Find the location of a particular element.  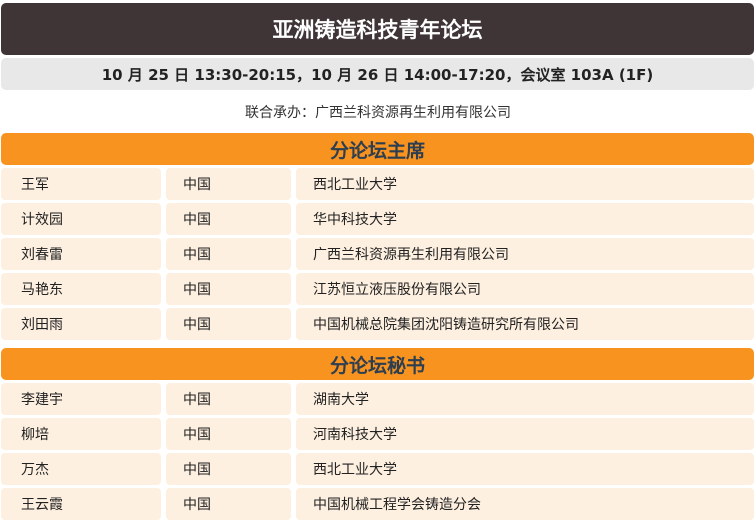

affiliation-cell: 华中科技大学 is located at coordinates (525, 219).